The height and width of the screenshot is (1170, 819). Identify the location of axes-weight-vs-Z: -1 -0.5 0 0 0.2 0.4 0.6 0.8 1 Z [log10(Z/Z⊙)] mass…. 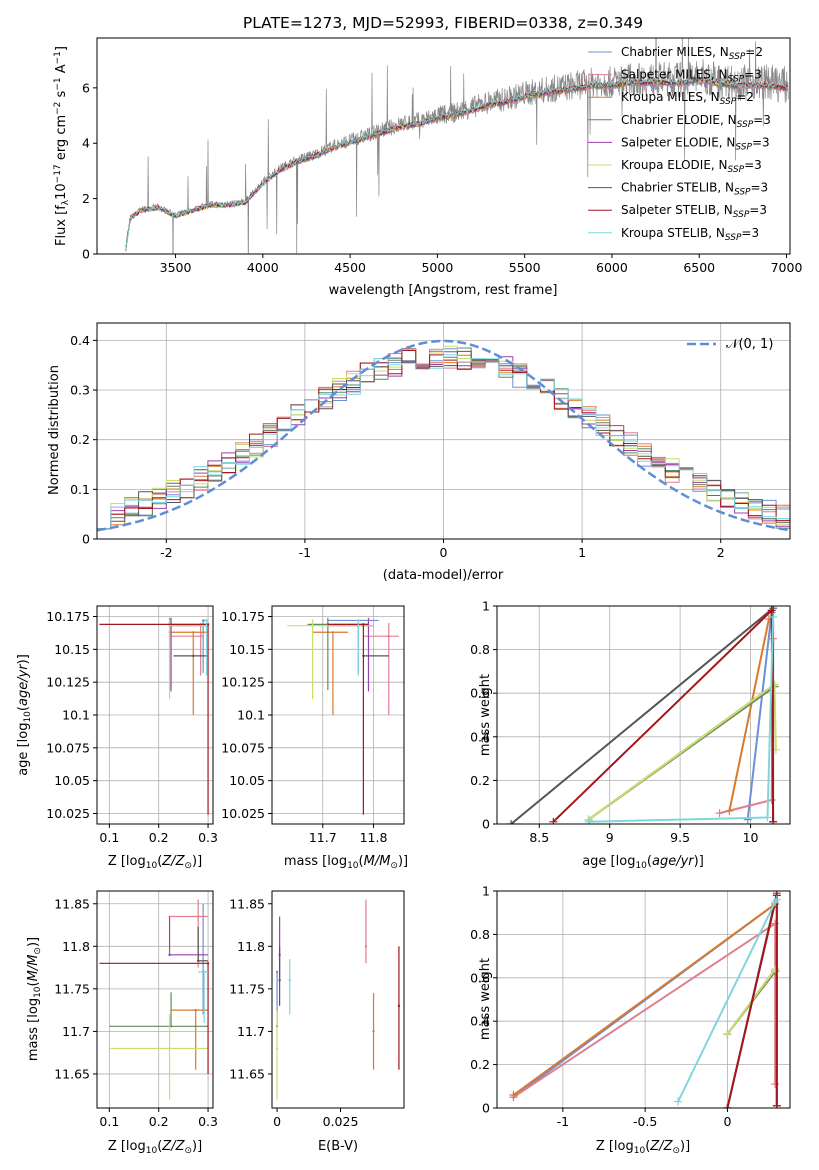
(630, 1020).